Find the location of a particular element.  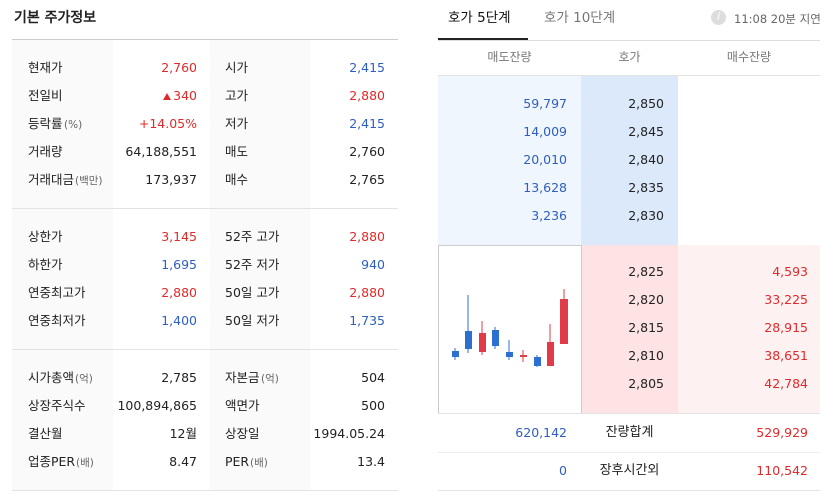

row-label: 상장일 is located at coordinates (242, 433).